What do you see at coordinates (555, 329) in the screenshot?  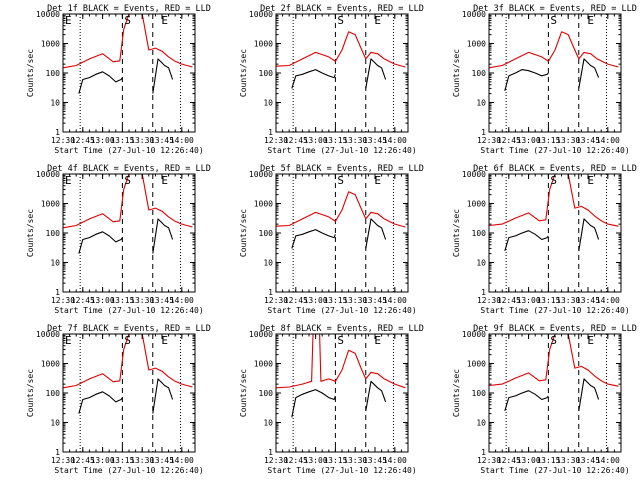 I see `panel-title: Det 9f BLACK = Events, RED = LLD` at bounding box center [555, 329].